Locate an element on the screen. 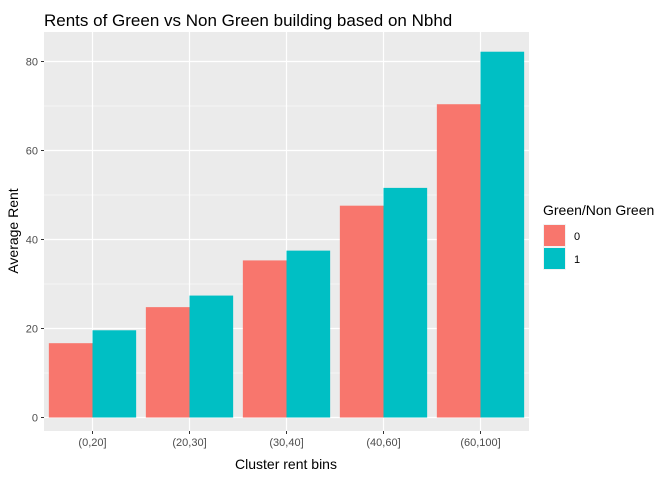  x-tick-label: (40,60] is located at coordinates (383, 443).